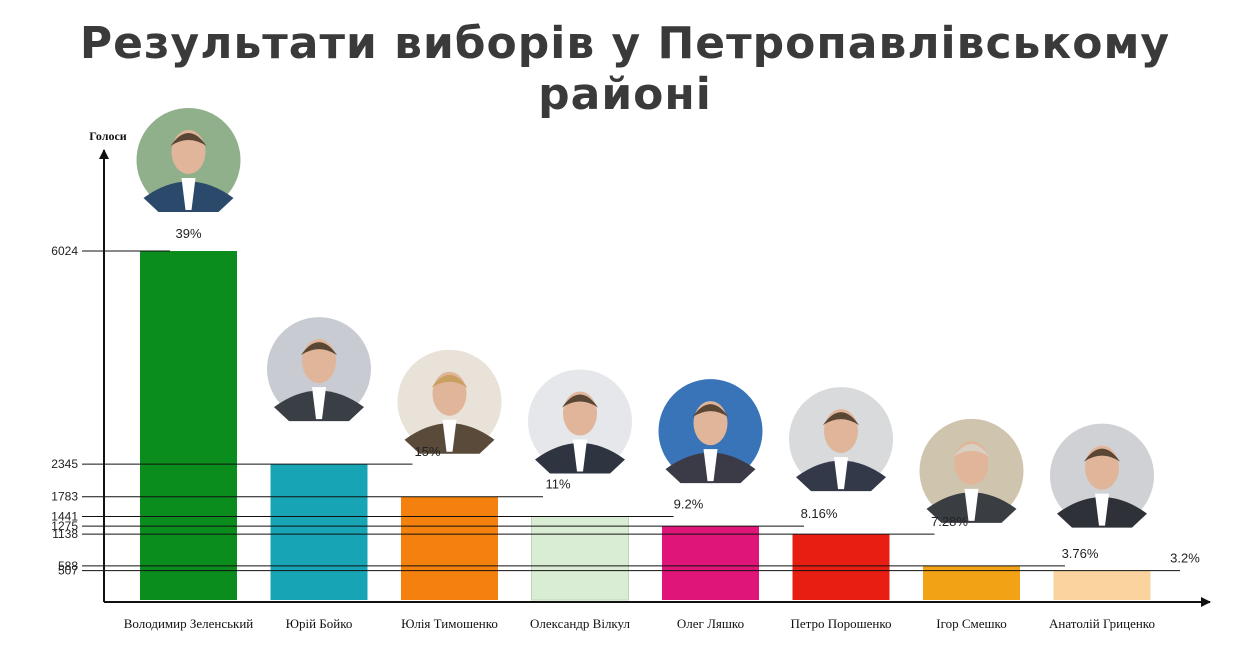  Describe the element at coordinates (449, 623) in the screenshot. I see `candidate-name: Юлія Тимошенко` at that location.